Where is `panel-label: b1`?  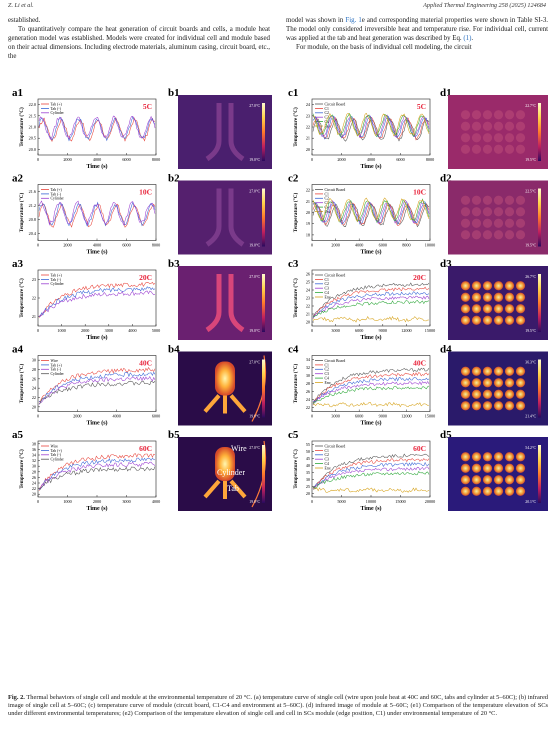
panel-label: b1 is located at coordinates (174, 93).